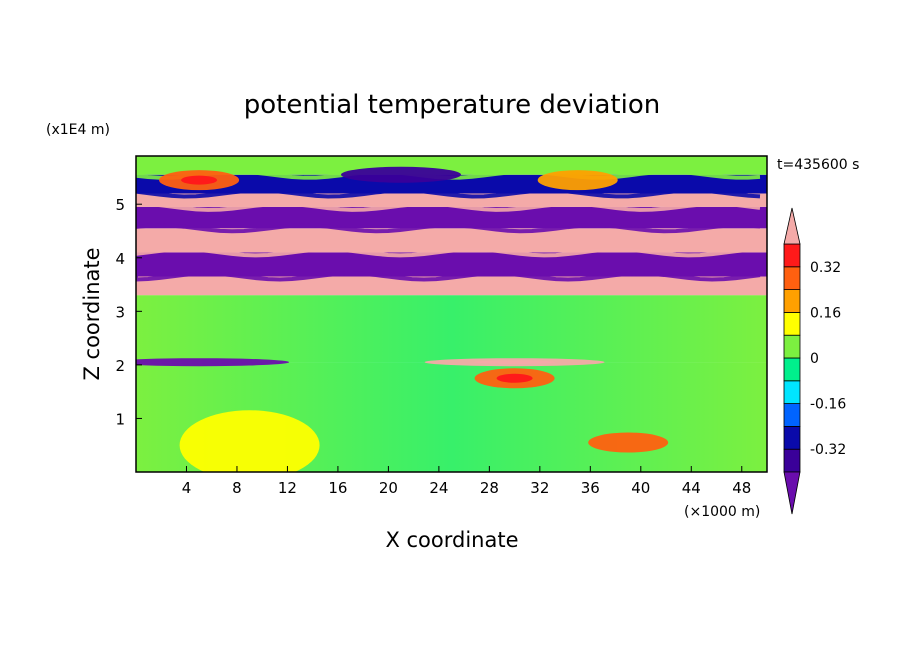  I want to click on y-tick-label-1: 2, so click(120, 366).